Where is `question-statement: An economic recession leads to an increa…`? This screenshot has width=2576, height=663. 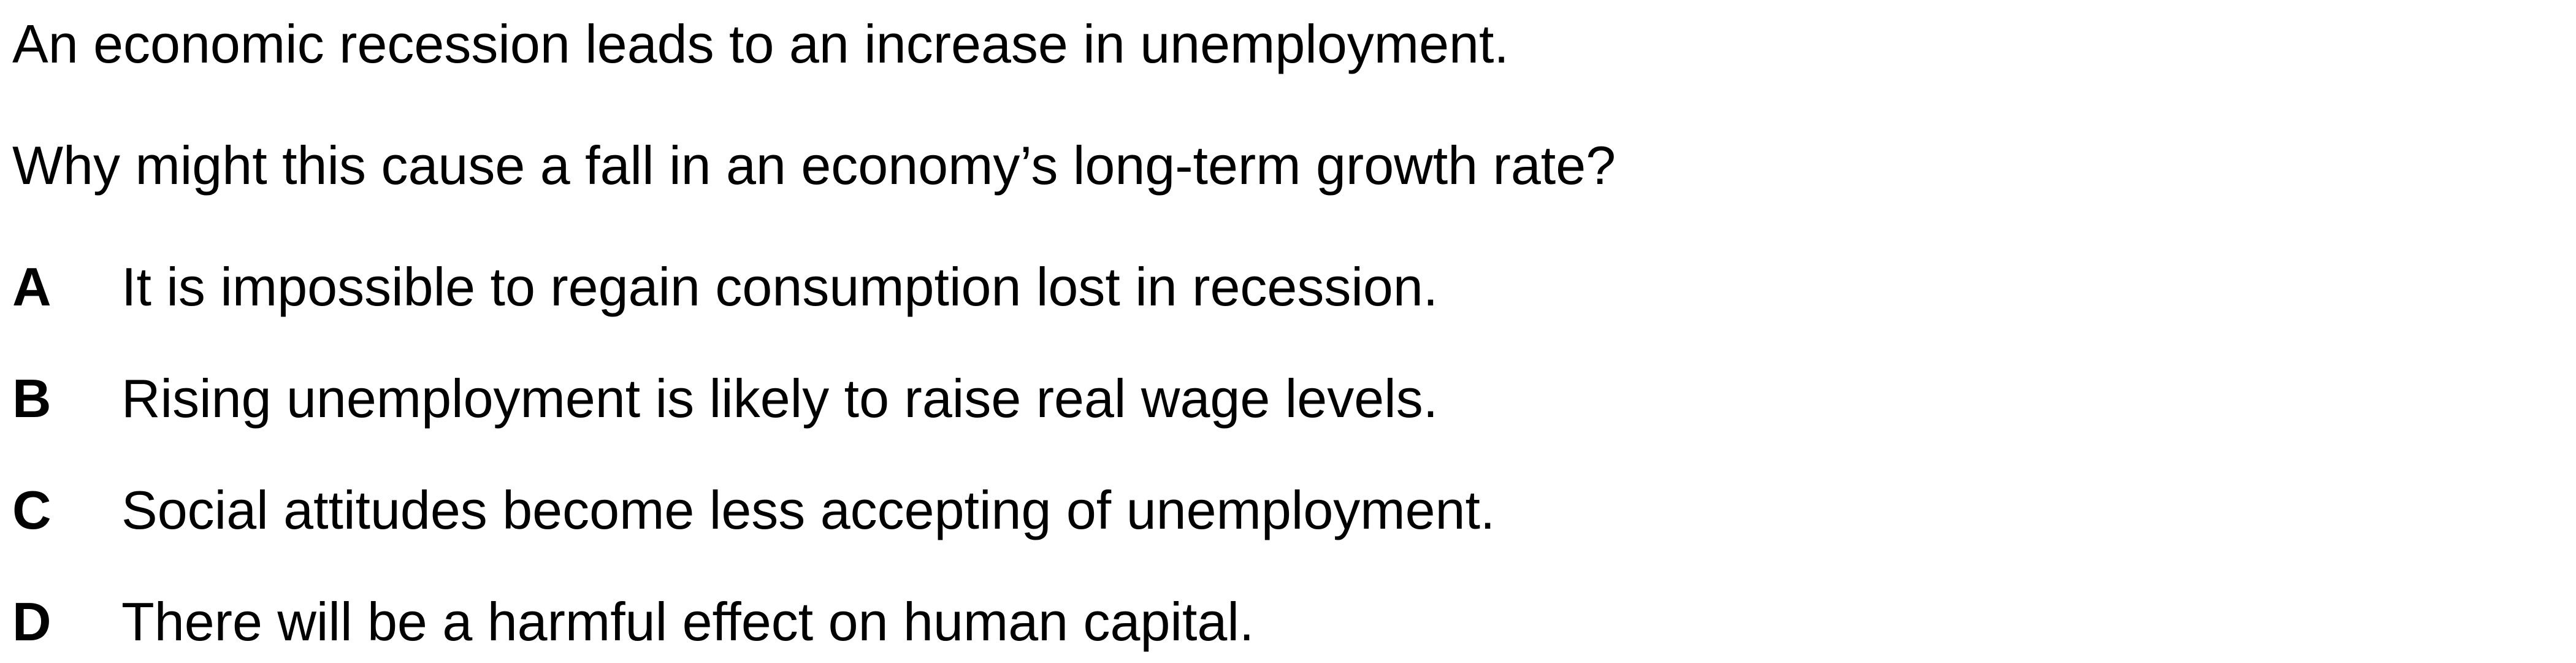
question-statement: An economic recession leads to an increa… is located at coordinates (760, 44).